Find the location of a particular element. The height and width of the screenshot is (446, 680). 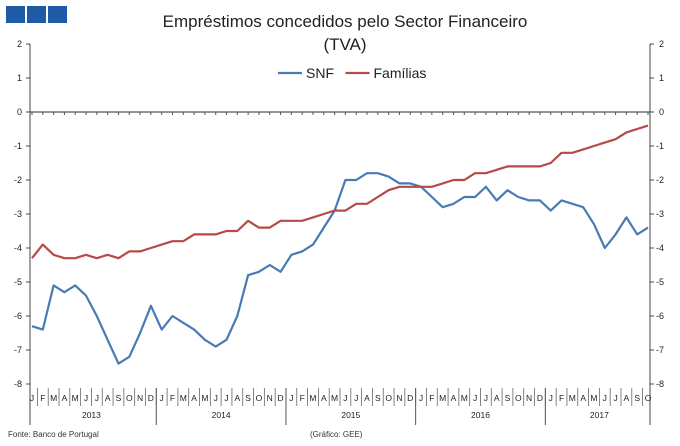

year-label: 2016 is located at coordinates (480, 415).